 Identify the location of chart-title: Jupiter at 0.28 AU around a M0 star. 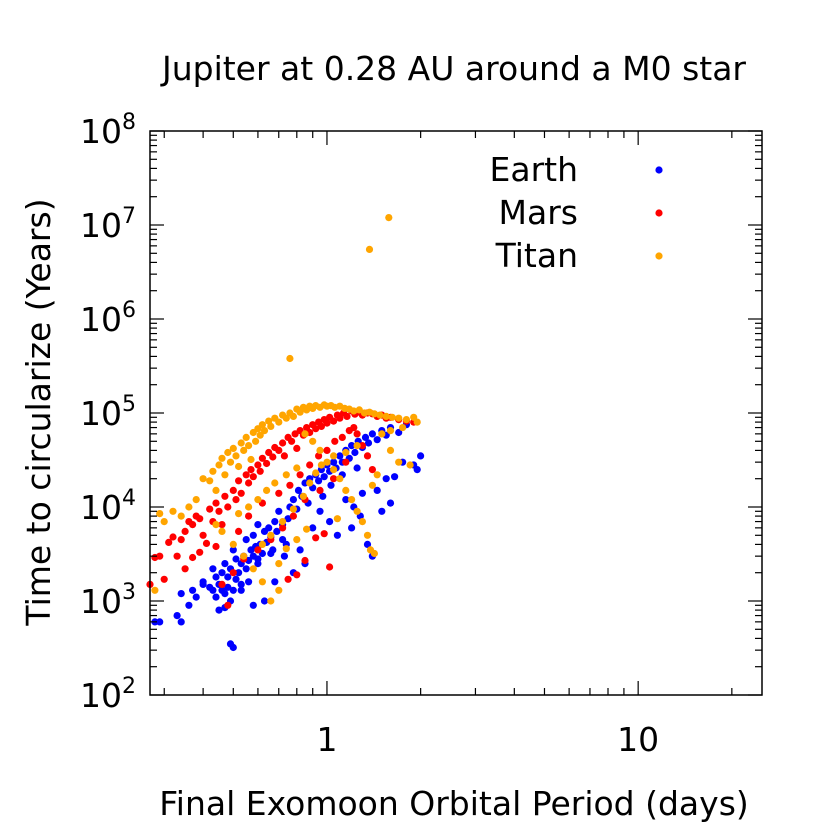
(453, 68).